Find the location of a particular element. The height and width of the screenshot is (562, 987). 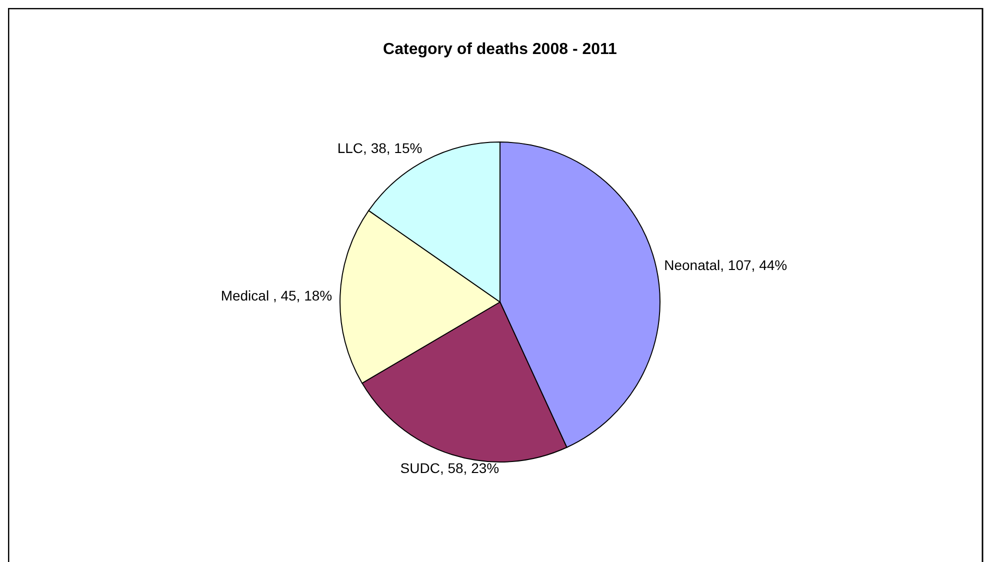

slice-label: SUDC, 58, 23% is located at coordinates (450, 468).